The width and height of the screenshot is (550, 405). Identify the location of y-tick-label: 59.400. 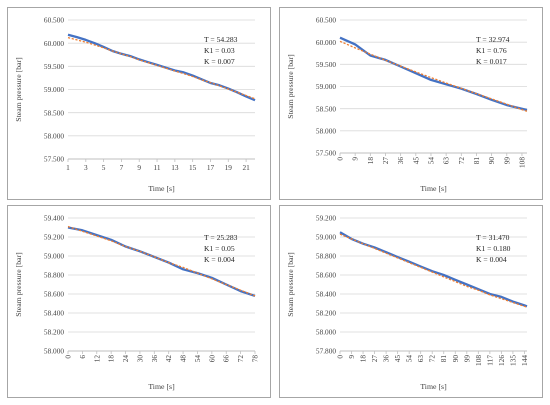
(54, 218).